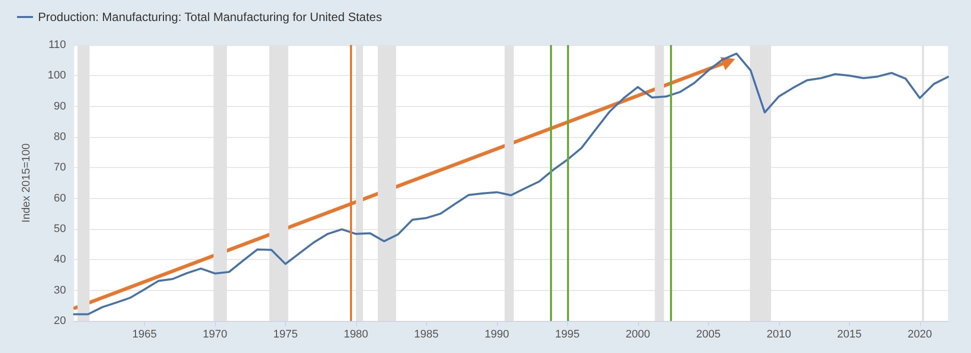 This screenshot has width=971, height=353. I want to click on x-tick-label: 1970, so click(215, 334).